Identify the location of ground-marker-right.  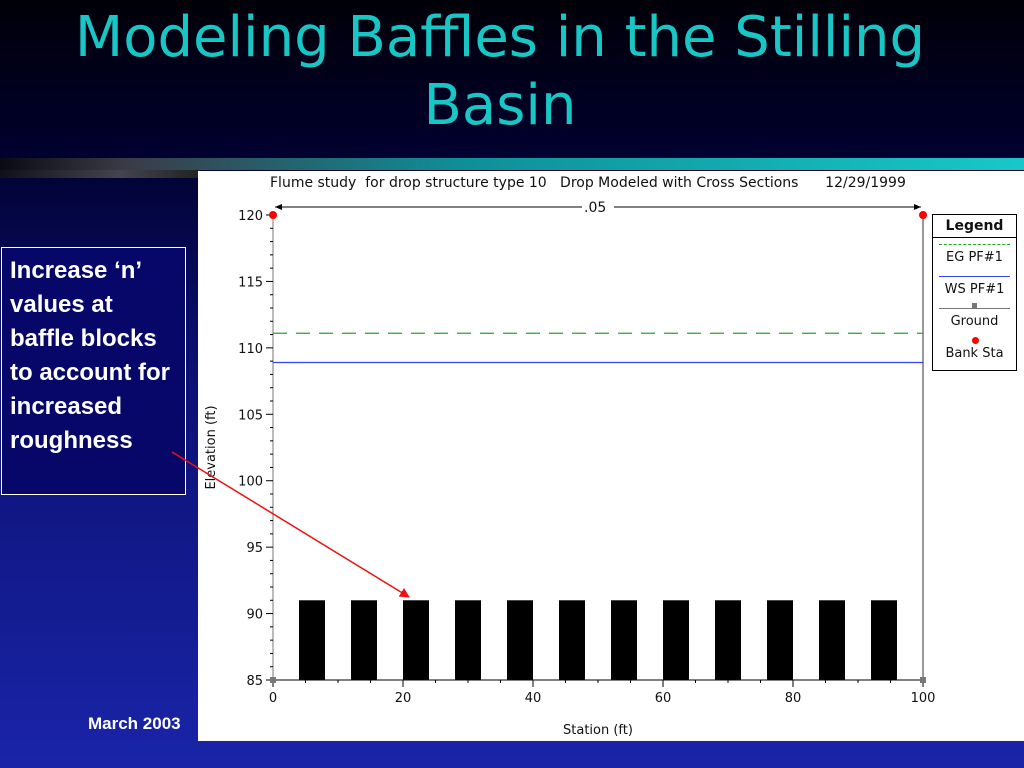
(923, 680).